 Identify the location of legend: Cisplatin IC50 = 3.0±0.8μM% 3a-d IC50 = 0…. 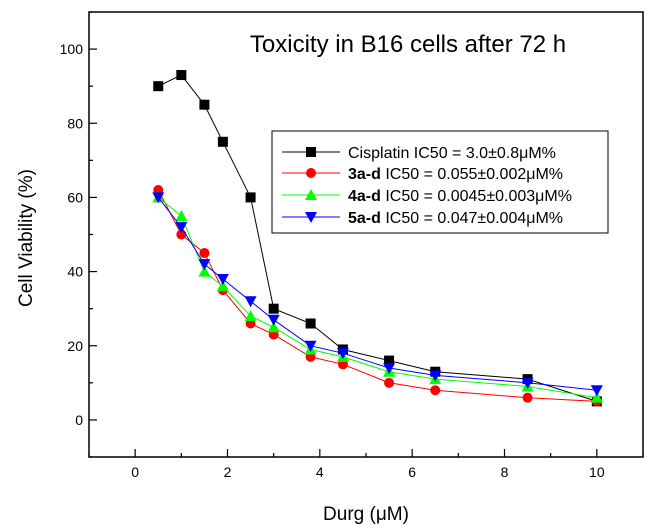
(440, 182).